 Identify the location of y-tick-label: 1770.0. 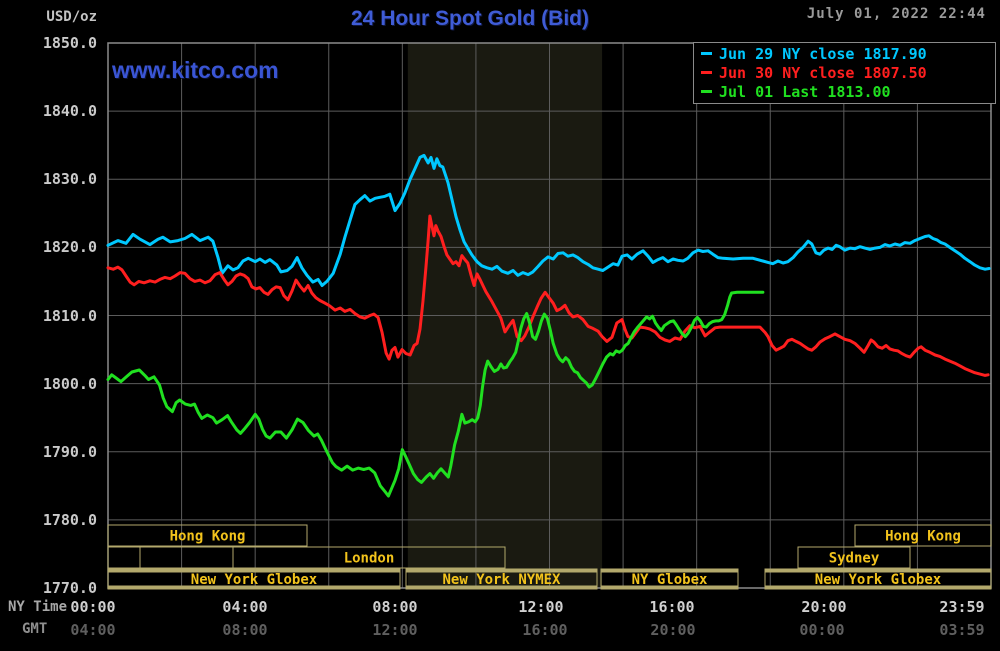
(69, 588).